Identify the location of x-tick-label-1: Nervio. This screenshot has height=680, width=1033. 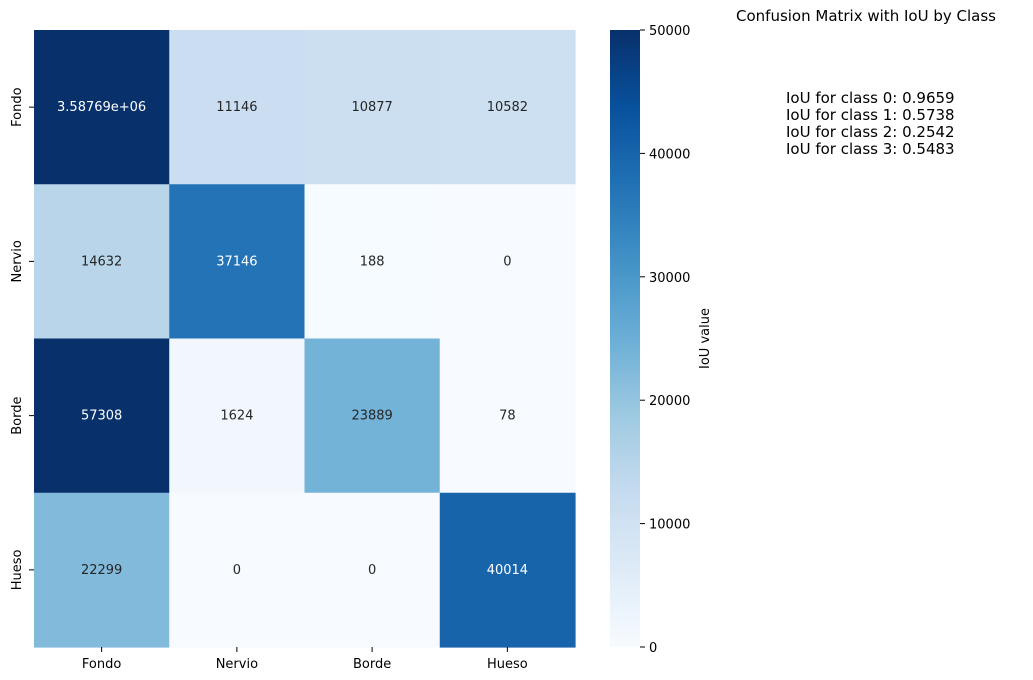
(237, 664).